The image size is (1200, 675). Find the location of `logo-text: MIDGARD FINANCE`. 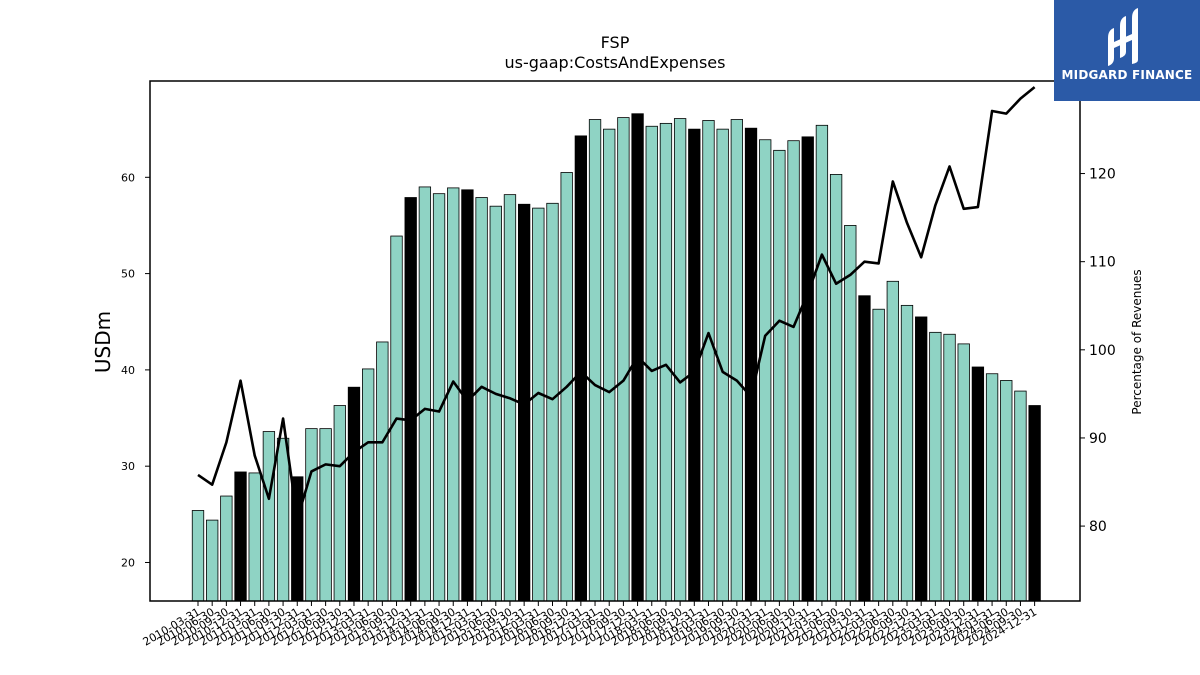

logo-text: MIDGARD FINANCE is located at coordinates (1127, 75).